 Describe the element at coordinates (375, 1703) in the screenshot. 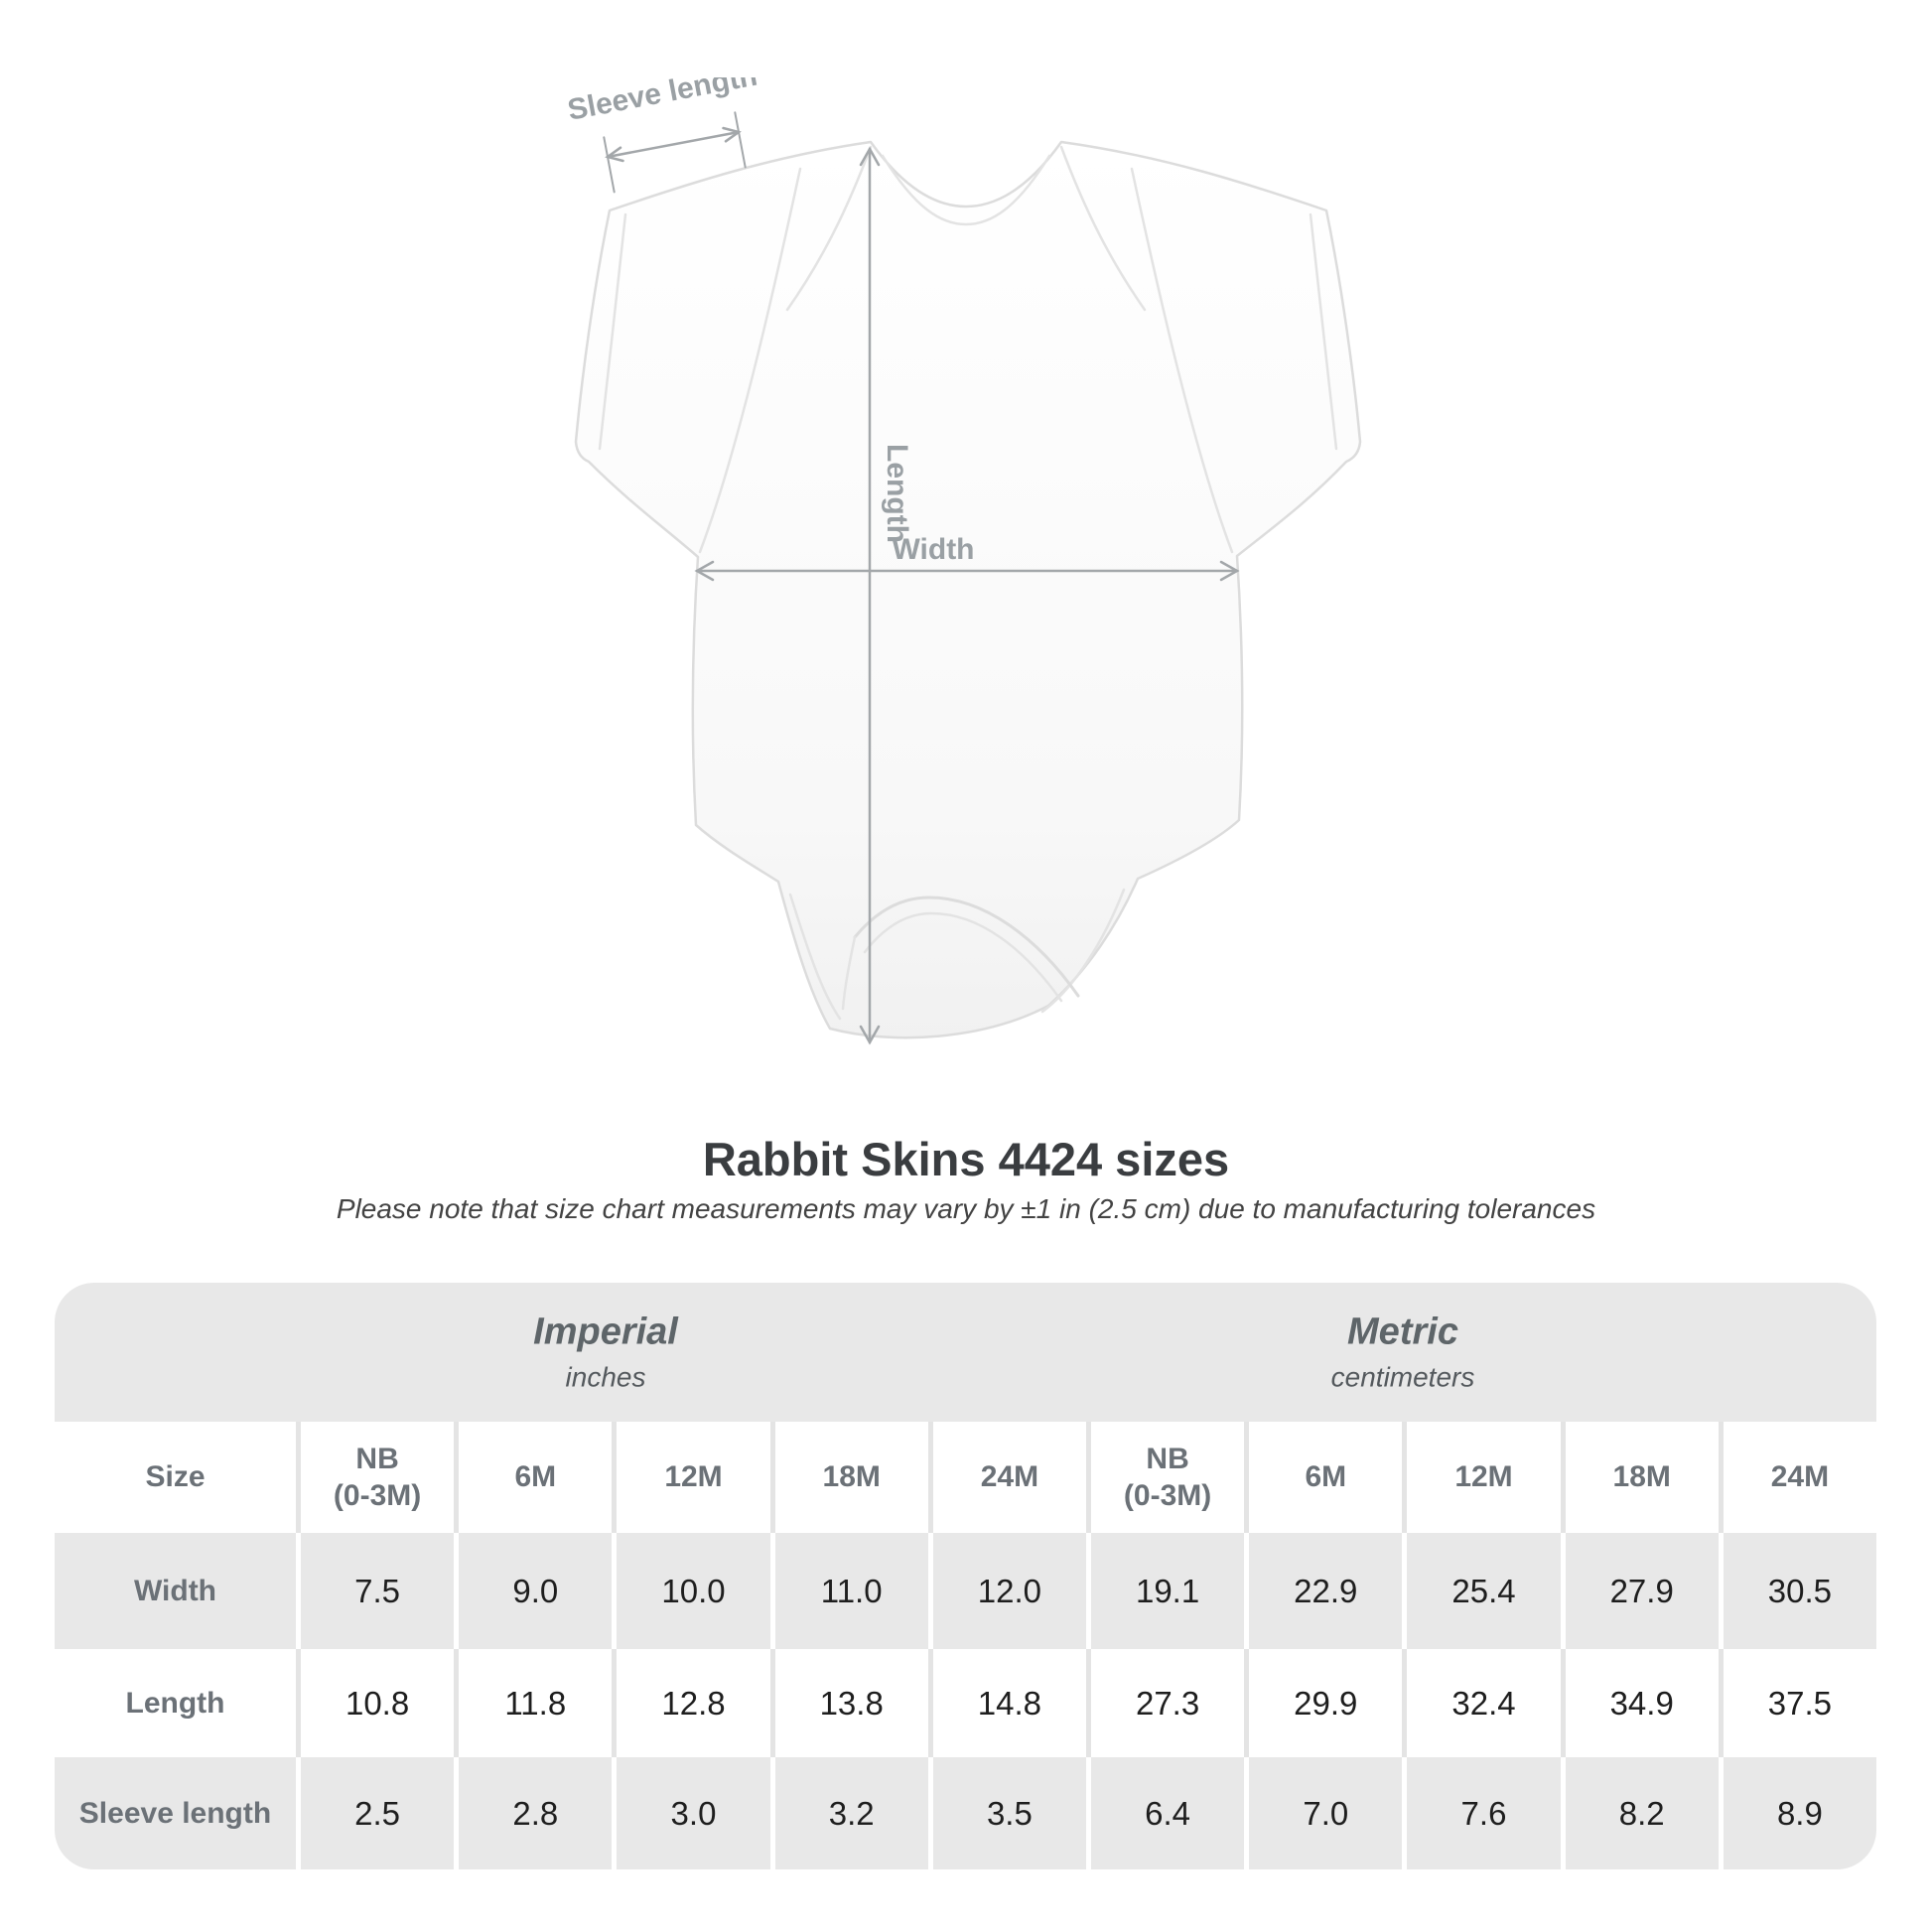

I see `table-cell: 10.8` at that location.